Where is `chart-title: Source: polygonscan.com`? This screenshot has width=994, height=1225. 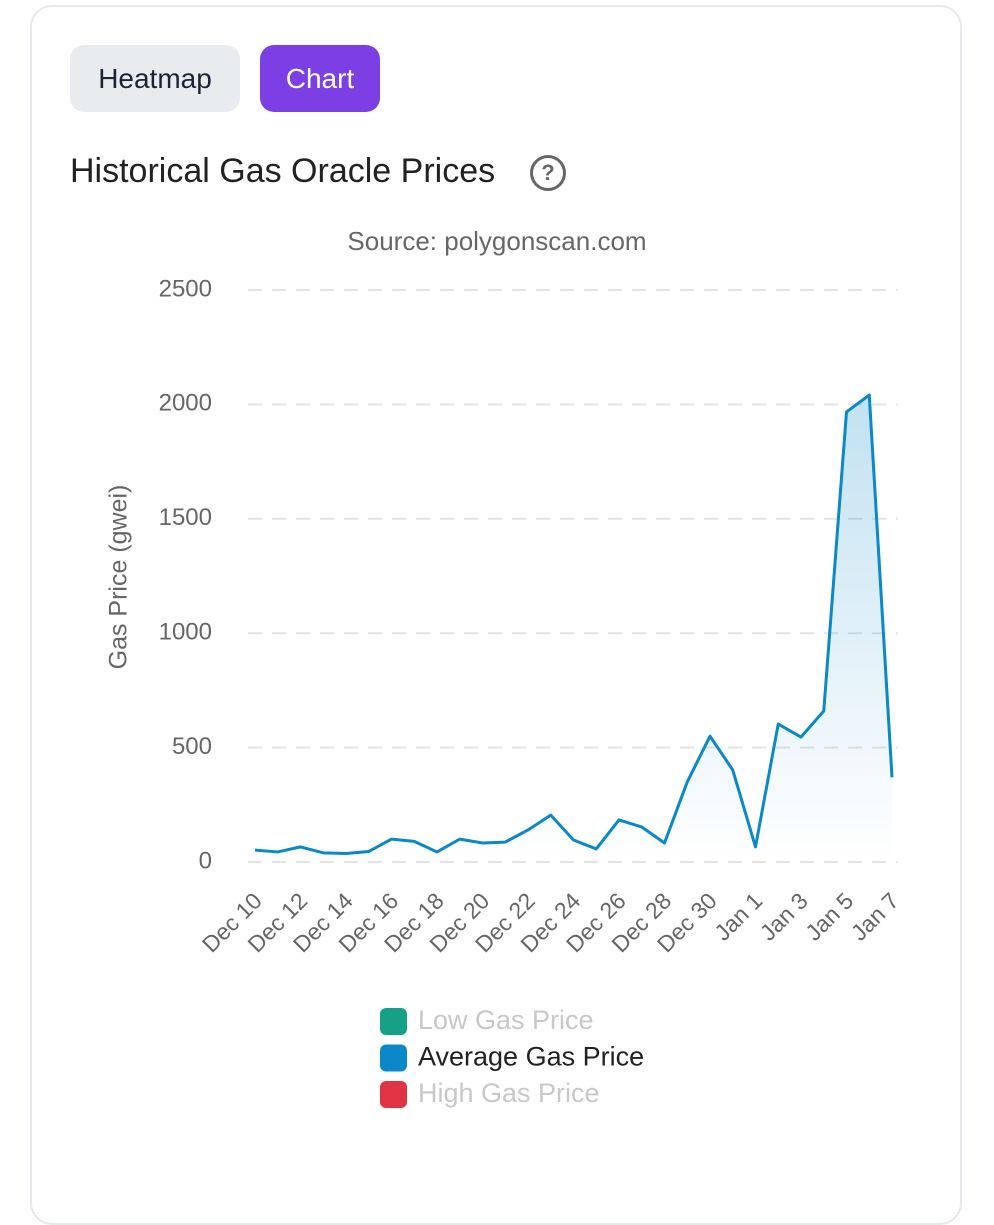
chart-title: Source: polygonscan.com is located at coordinates (496, 241).